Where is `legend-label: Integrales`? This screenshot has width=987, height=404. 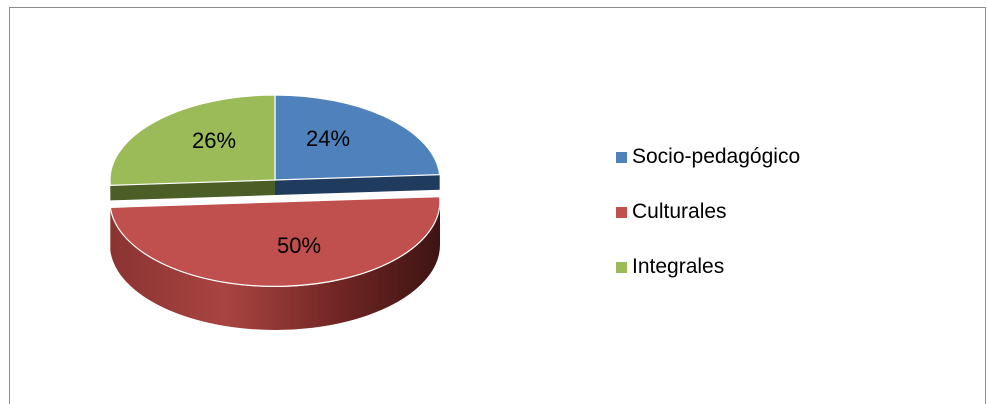 legend-label: Integrales is located at coordinates (678, 266).